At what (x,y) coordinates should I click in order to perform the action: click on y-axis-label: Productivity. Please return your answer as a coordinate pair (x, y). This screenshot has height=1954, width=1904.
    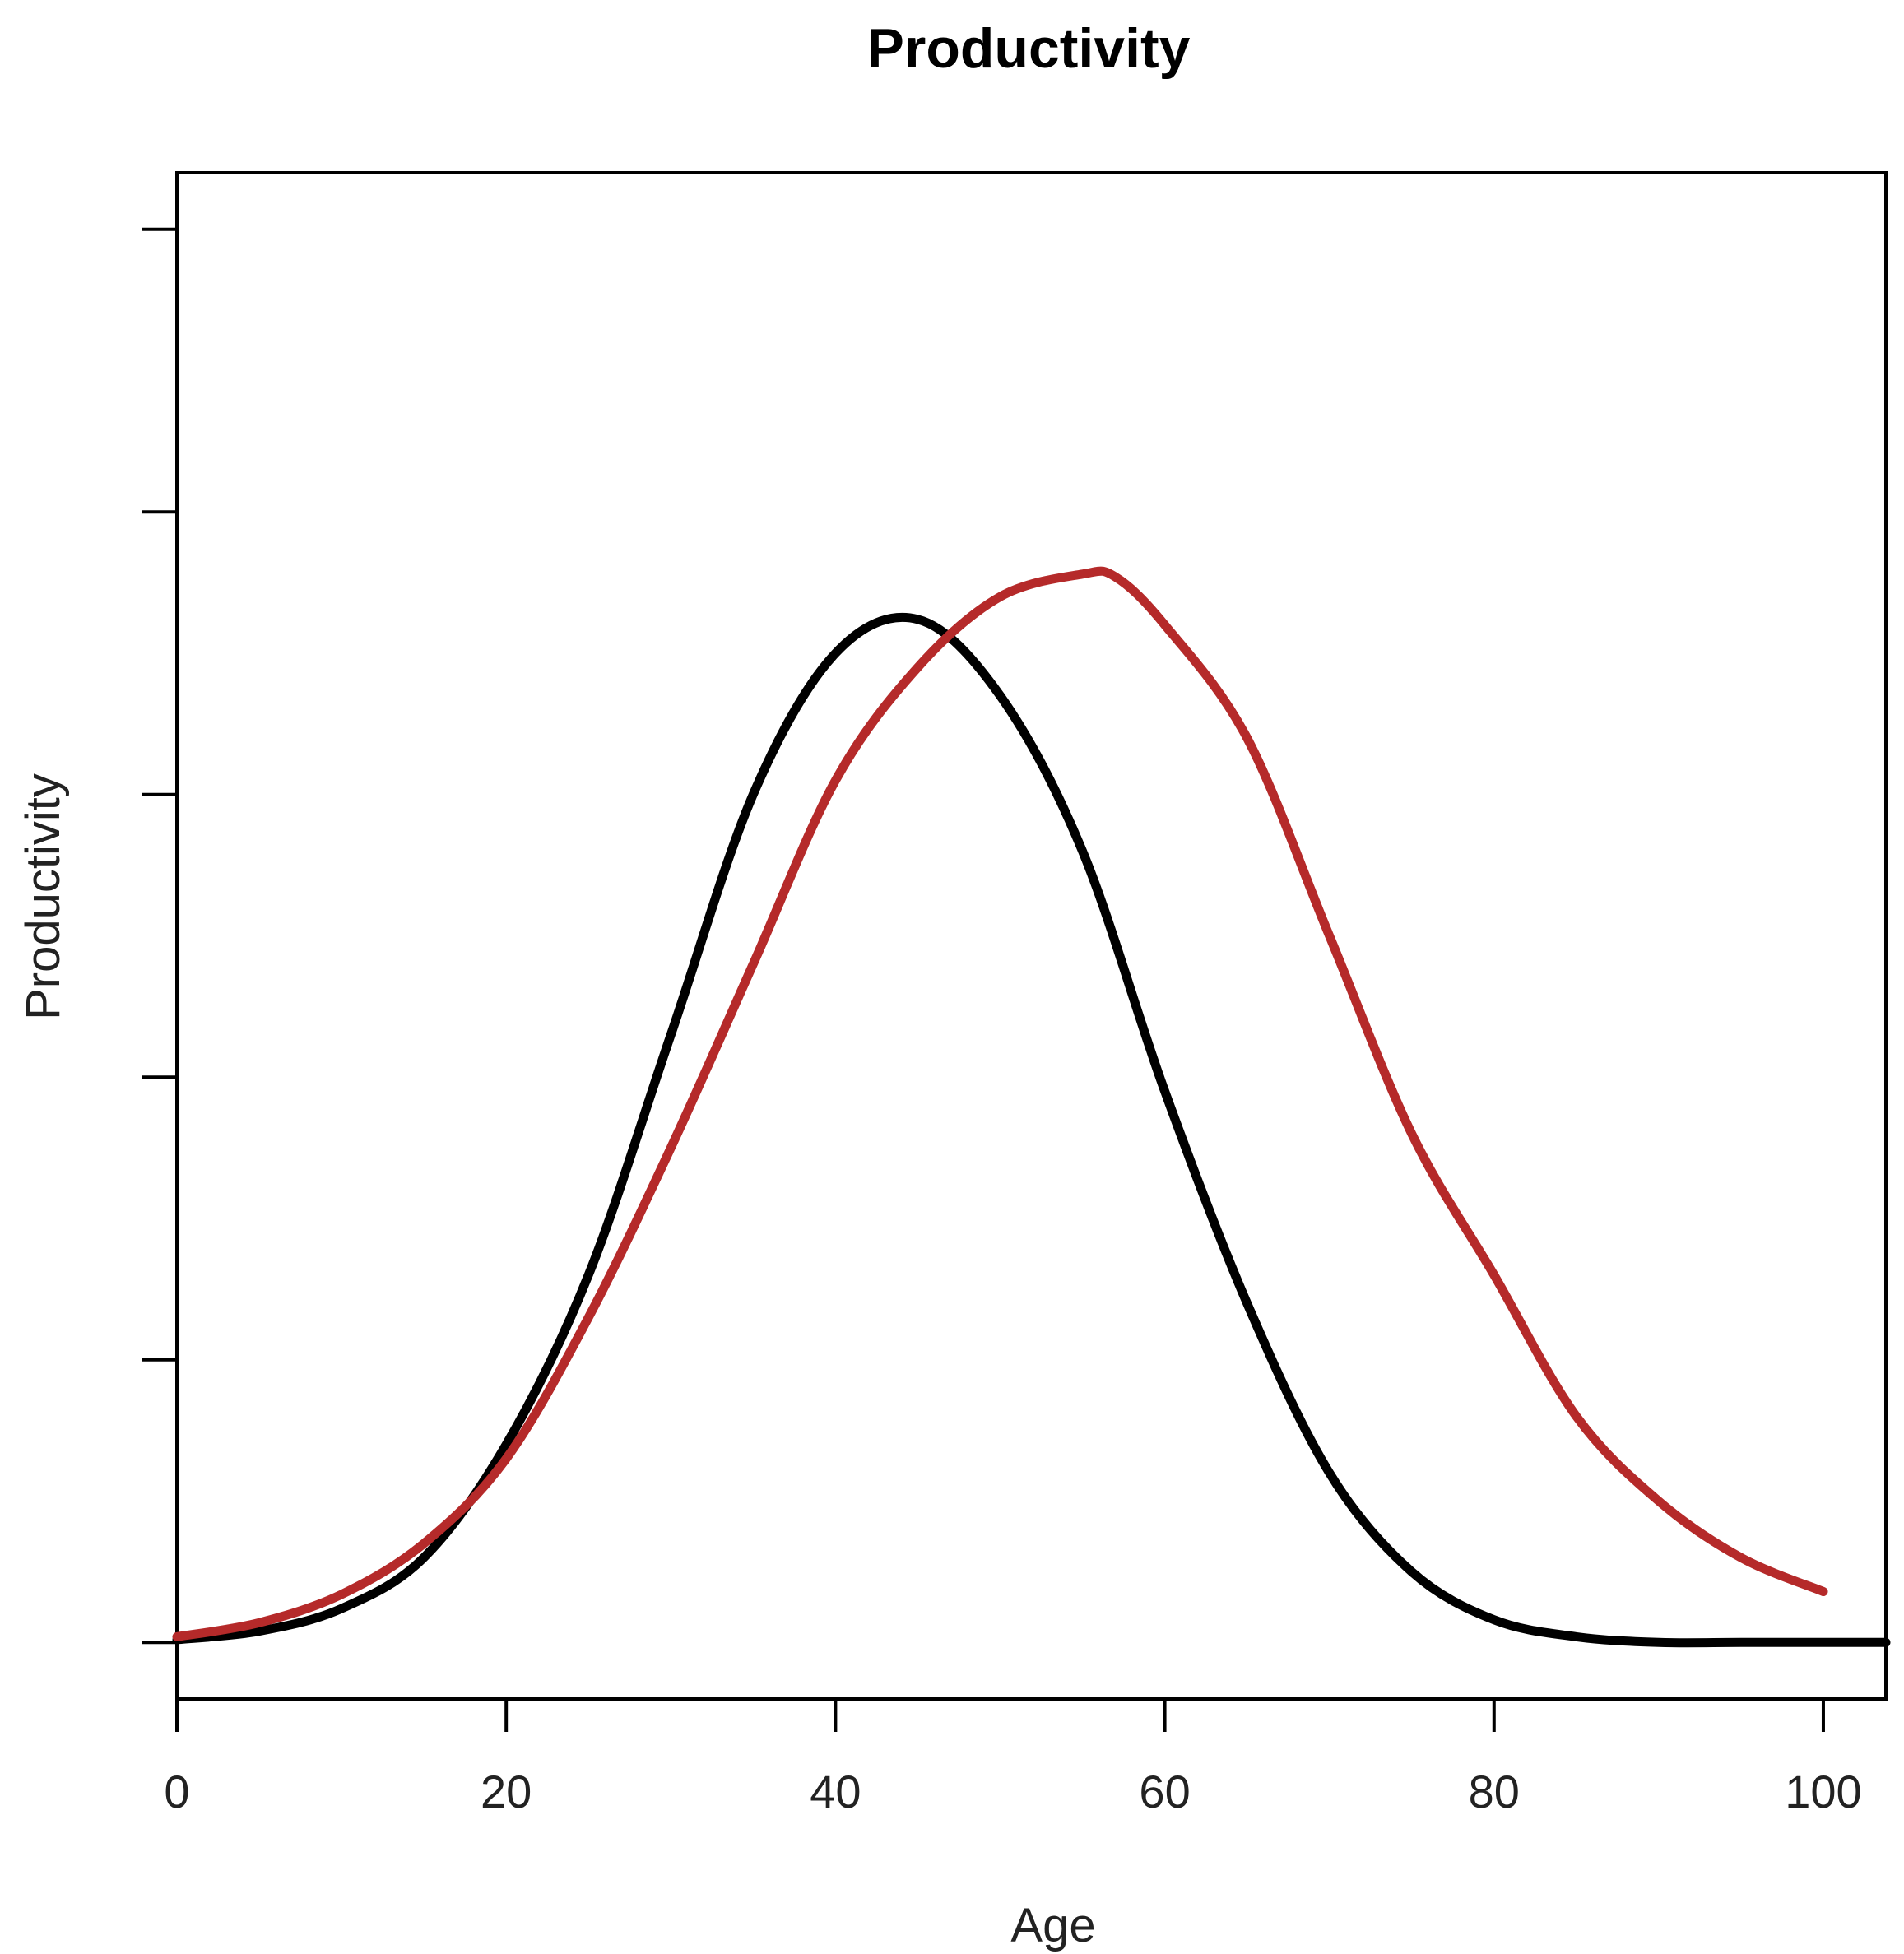
    Looking at the image, I should click on (43, 897).